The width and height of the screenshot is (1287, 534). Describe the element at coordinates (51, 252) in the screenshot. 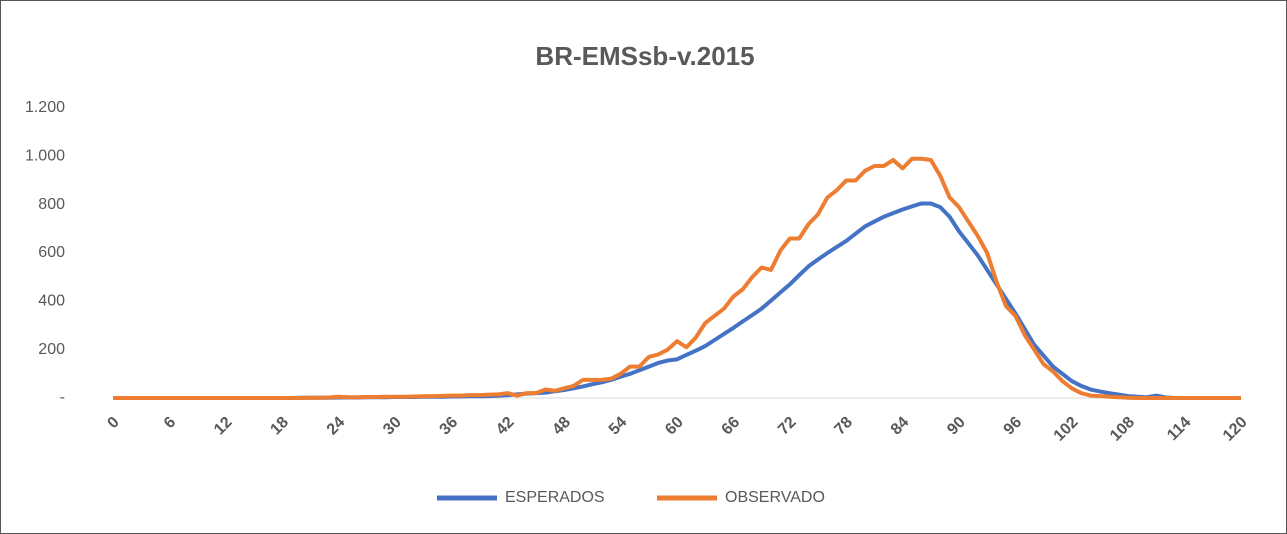

I see `y-tick-label: 600` at that location.